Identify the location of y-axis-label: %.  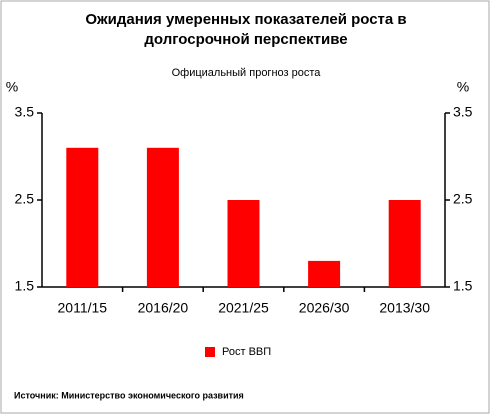
(12, 87).